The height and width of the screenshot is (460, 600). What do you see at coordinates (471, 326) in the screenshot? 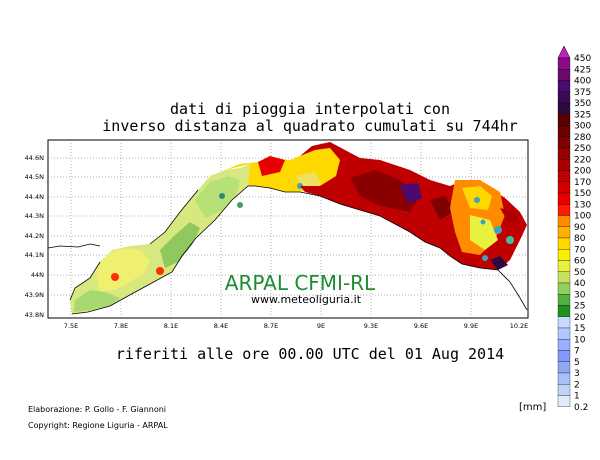
I see `lon-tick: 9.9E` at bounding box center [471, 326].